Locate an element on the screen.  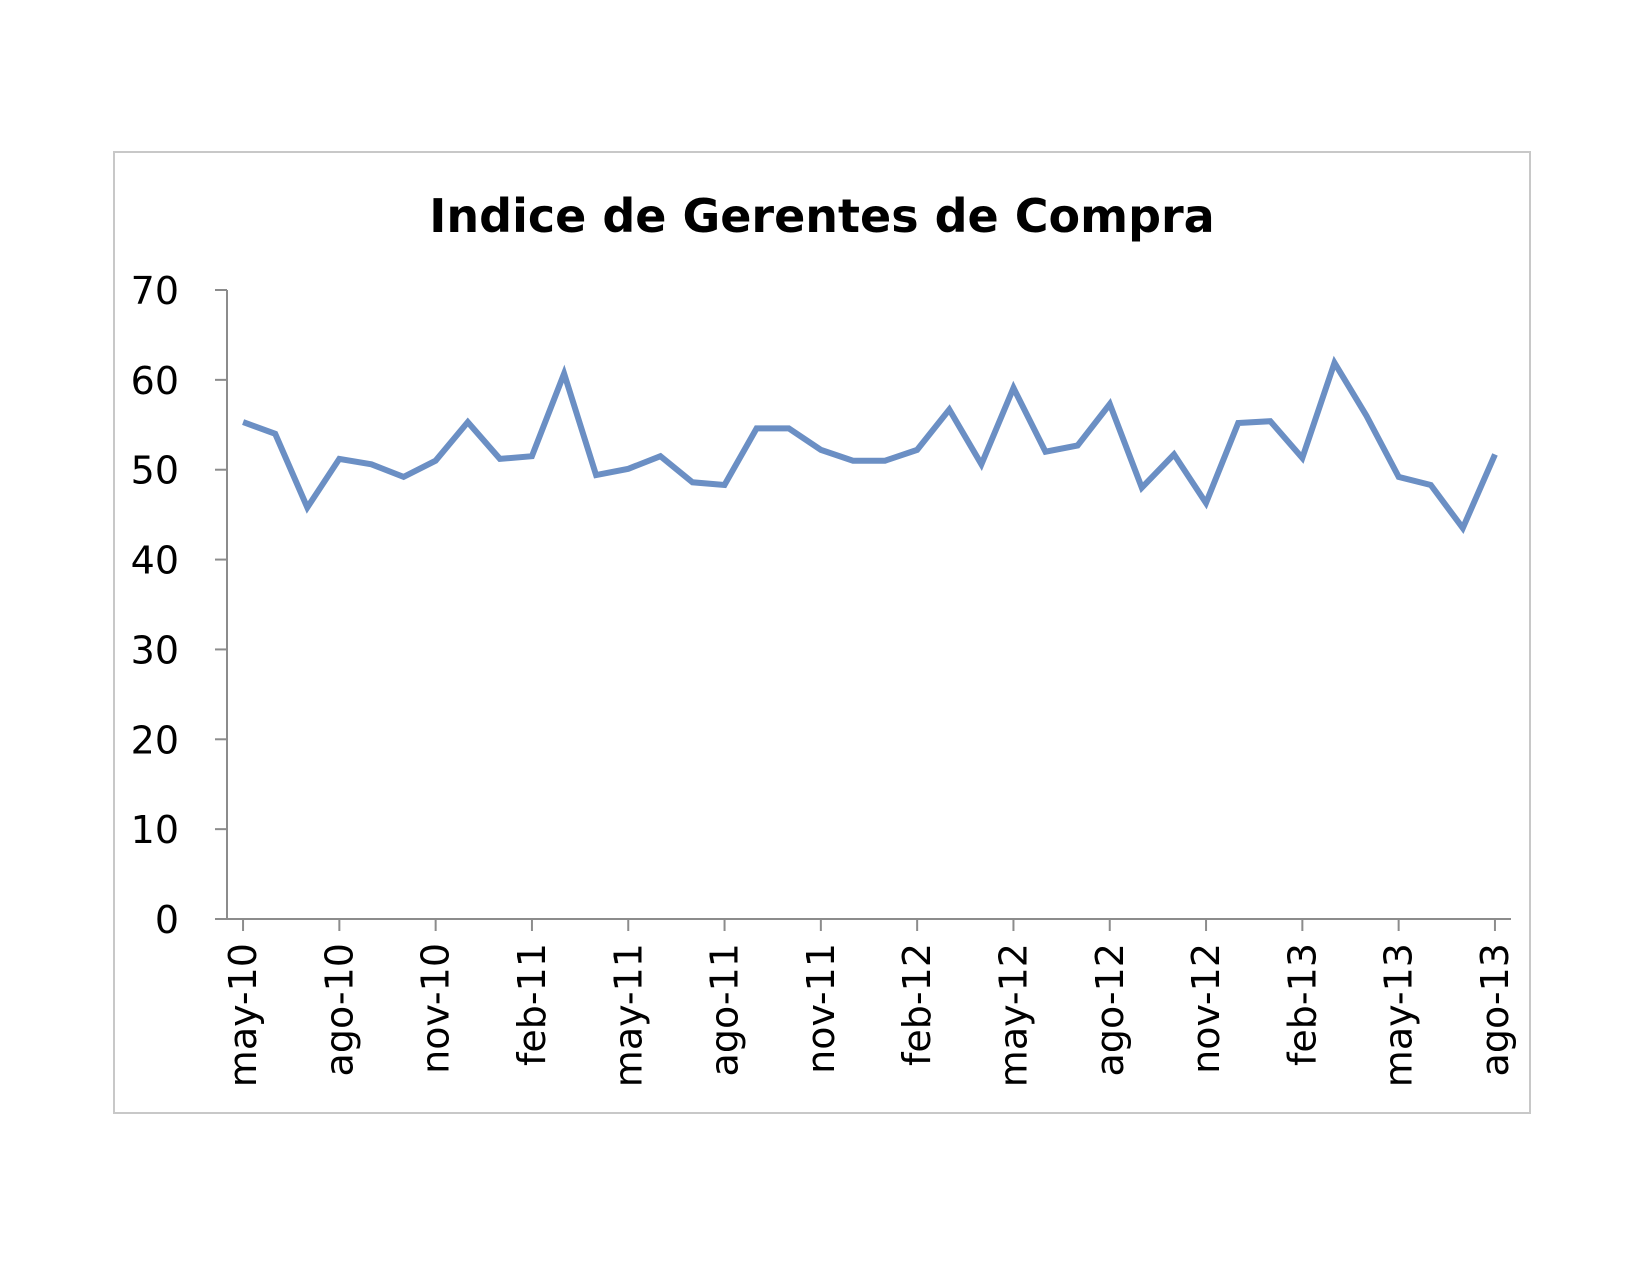
x-tick-label: feb-11 is located at coordinates (532, 1004).